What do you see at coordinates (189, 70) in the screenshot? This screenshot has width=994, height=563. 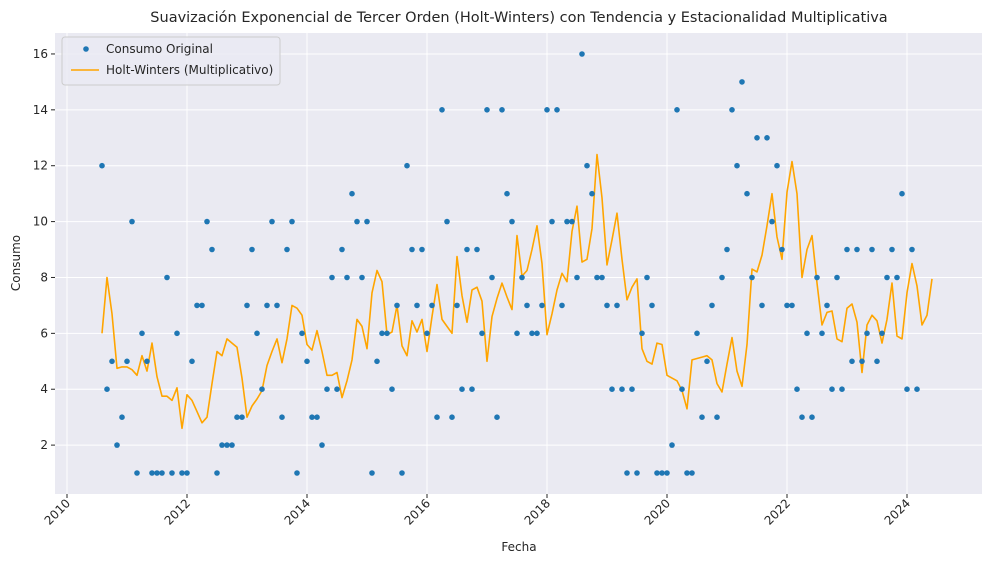 I see `legend-label-holt-winters: Holt-Winters (Multiplicativo)` at bounding box center [189, 70].